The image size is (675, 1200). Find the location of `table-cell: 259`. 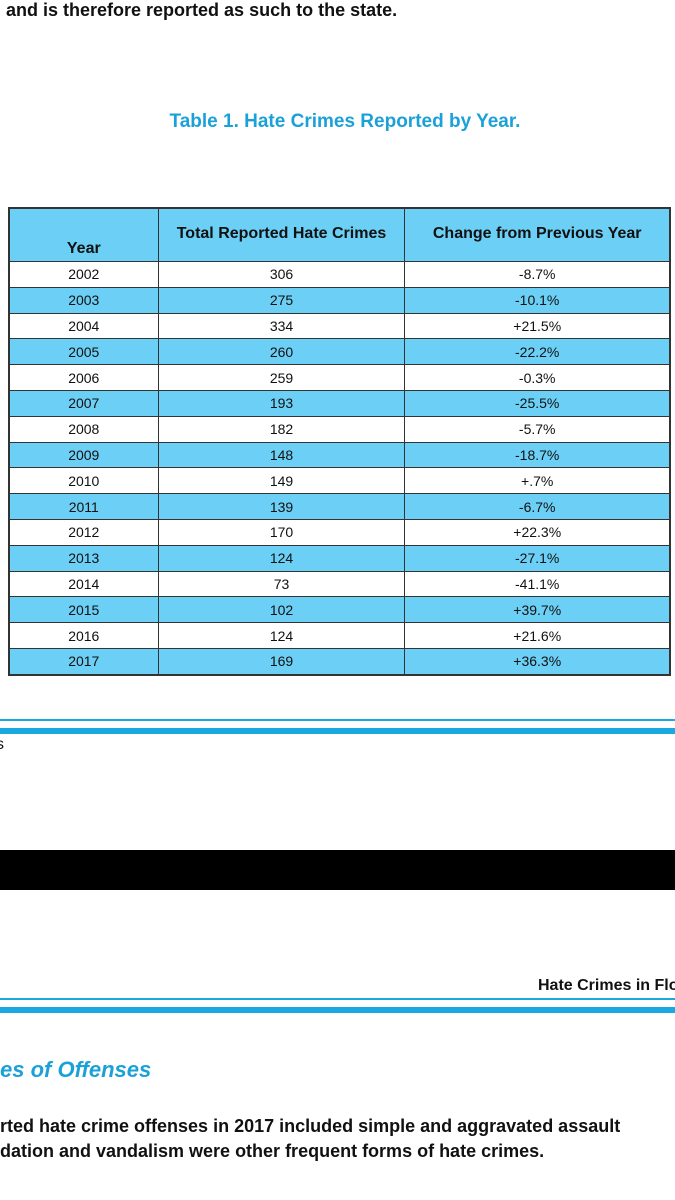

table-cell: 259 is located at coordinates (281, 377).